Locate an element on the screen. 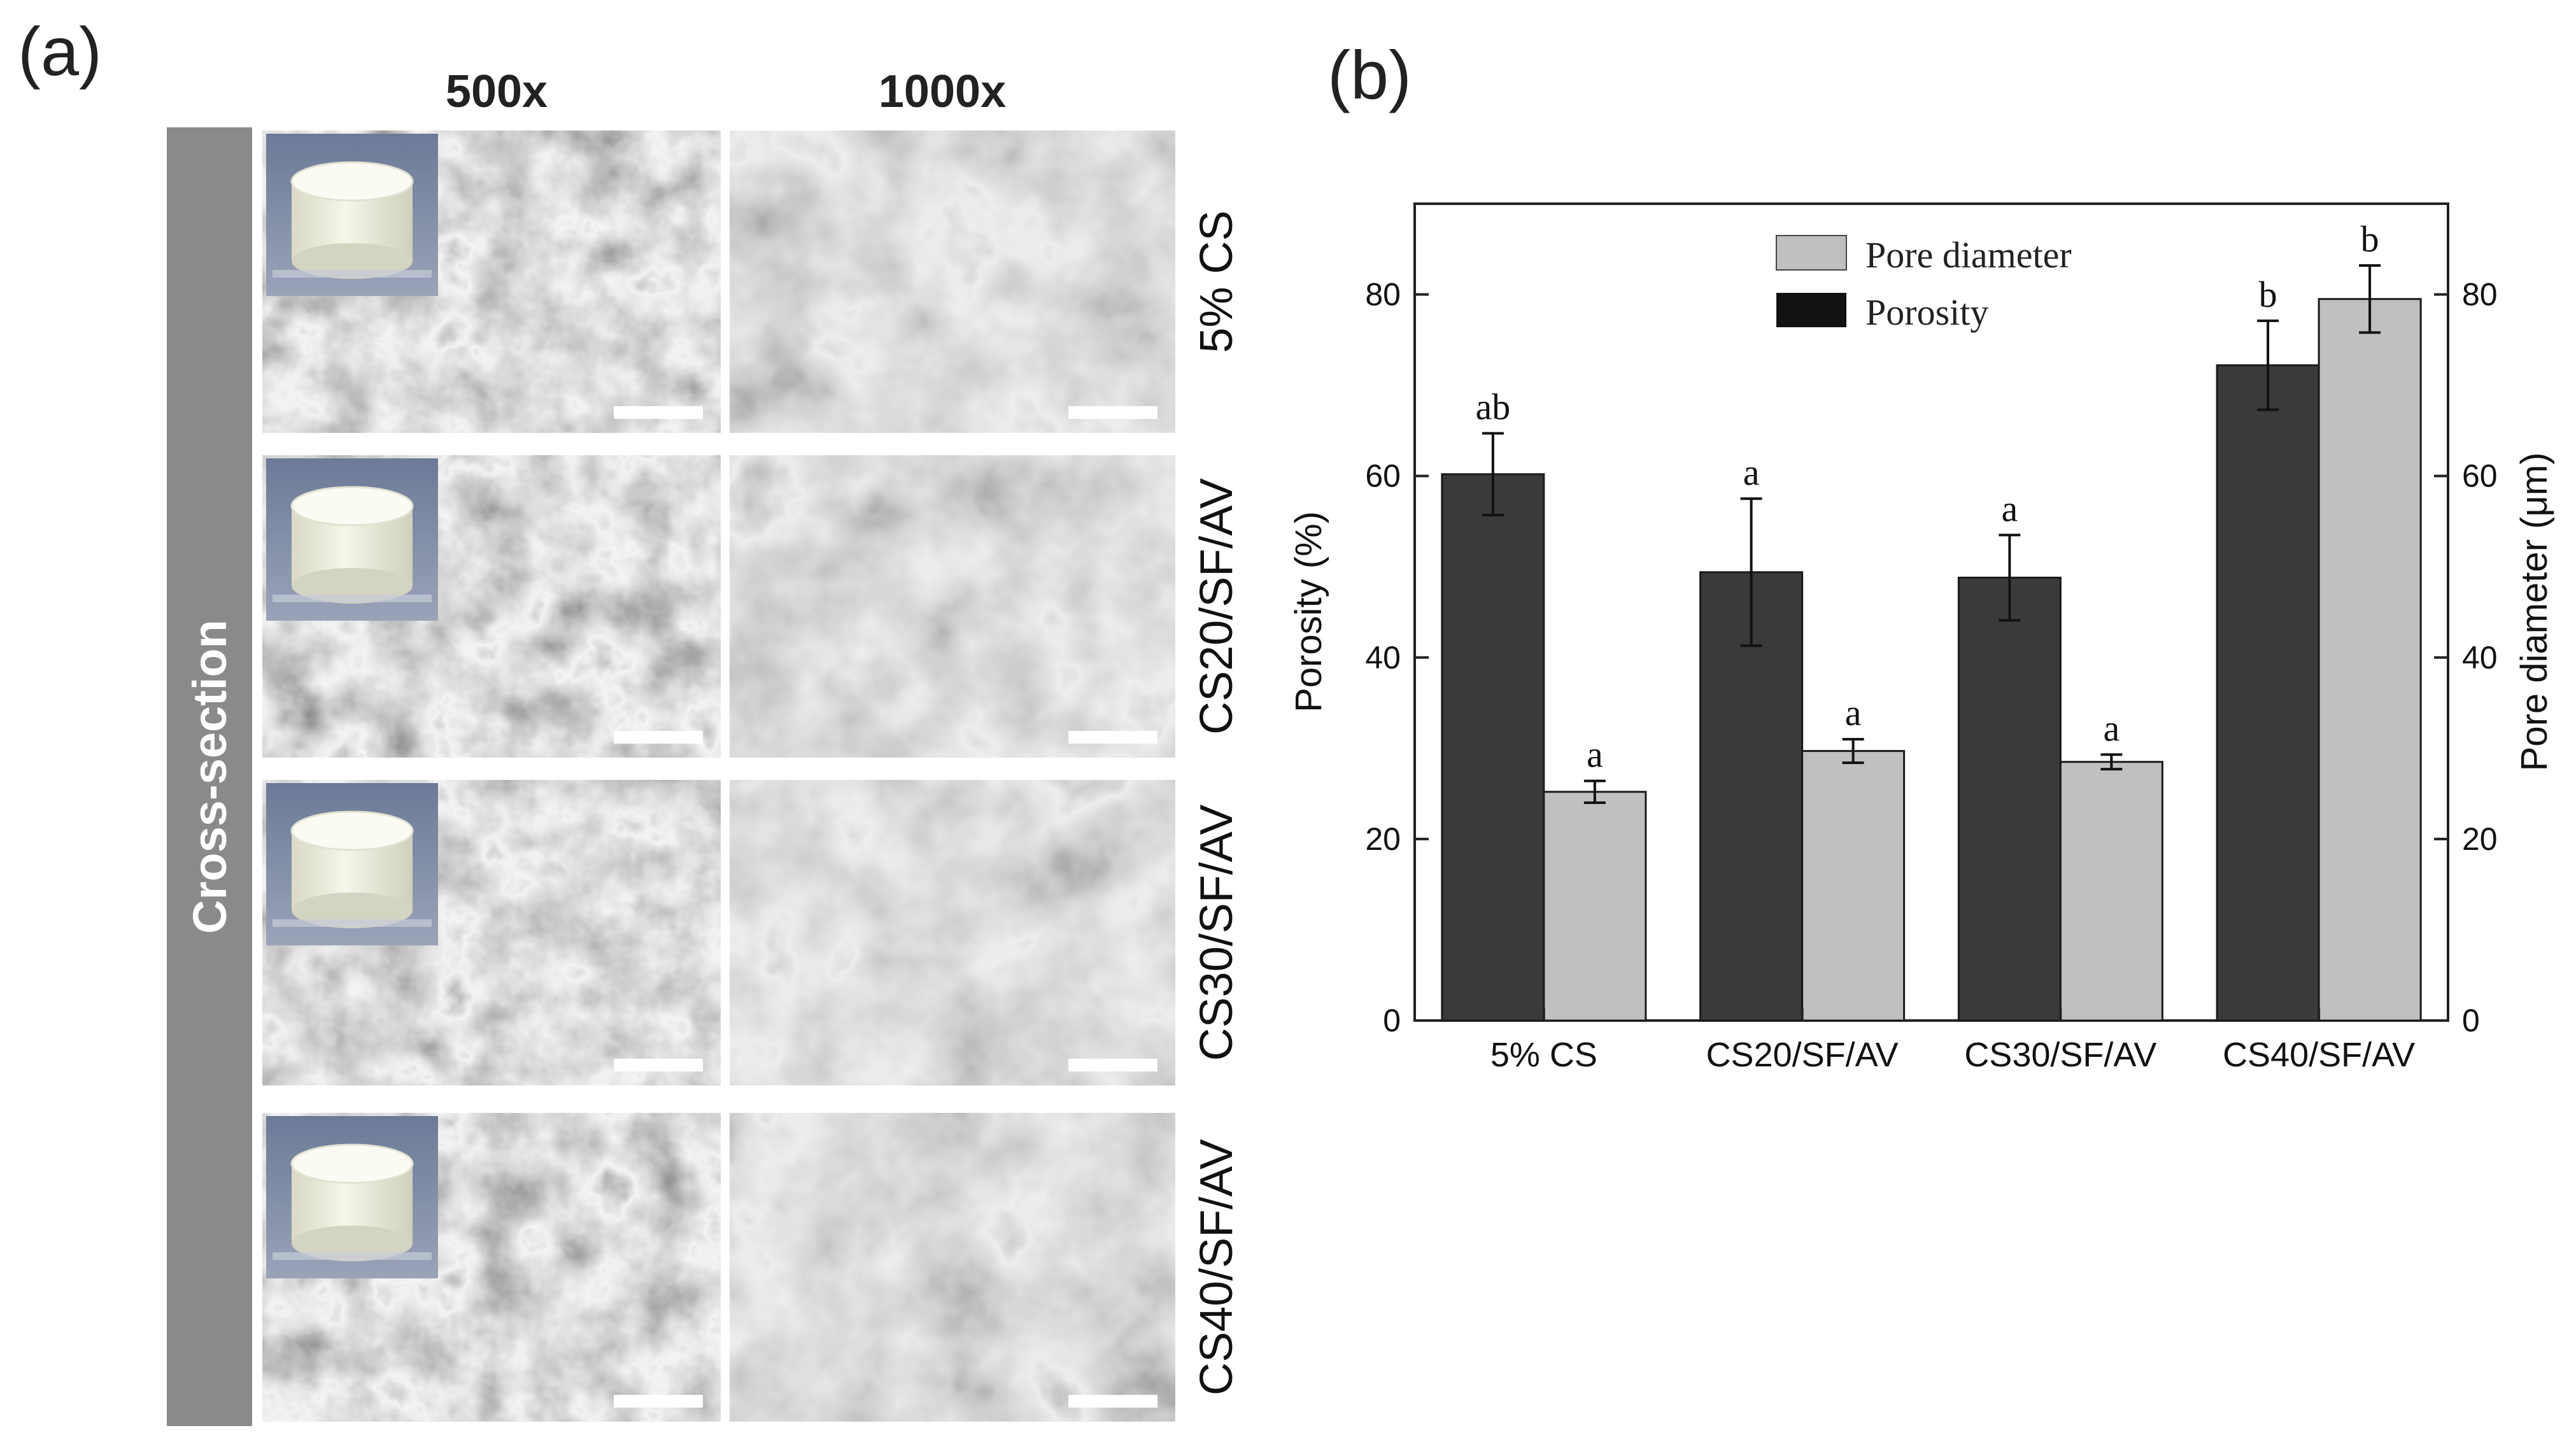  sem-image-cs40-sf-av-1000x is located at coordinates (952, 1267).